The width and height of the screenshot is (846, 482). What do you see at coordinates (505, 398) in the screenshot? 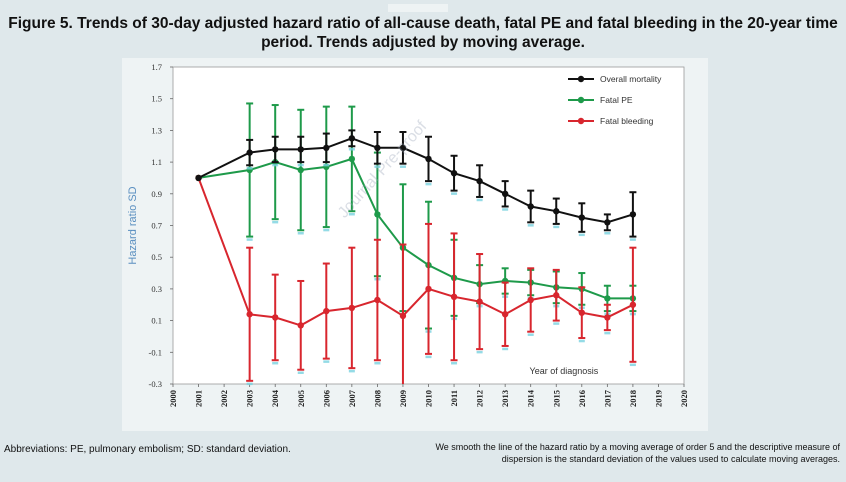
I see `x-tick-label: 2013` at bounding box center [505, 398].